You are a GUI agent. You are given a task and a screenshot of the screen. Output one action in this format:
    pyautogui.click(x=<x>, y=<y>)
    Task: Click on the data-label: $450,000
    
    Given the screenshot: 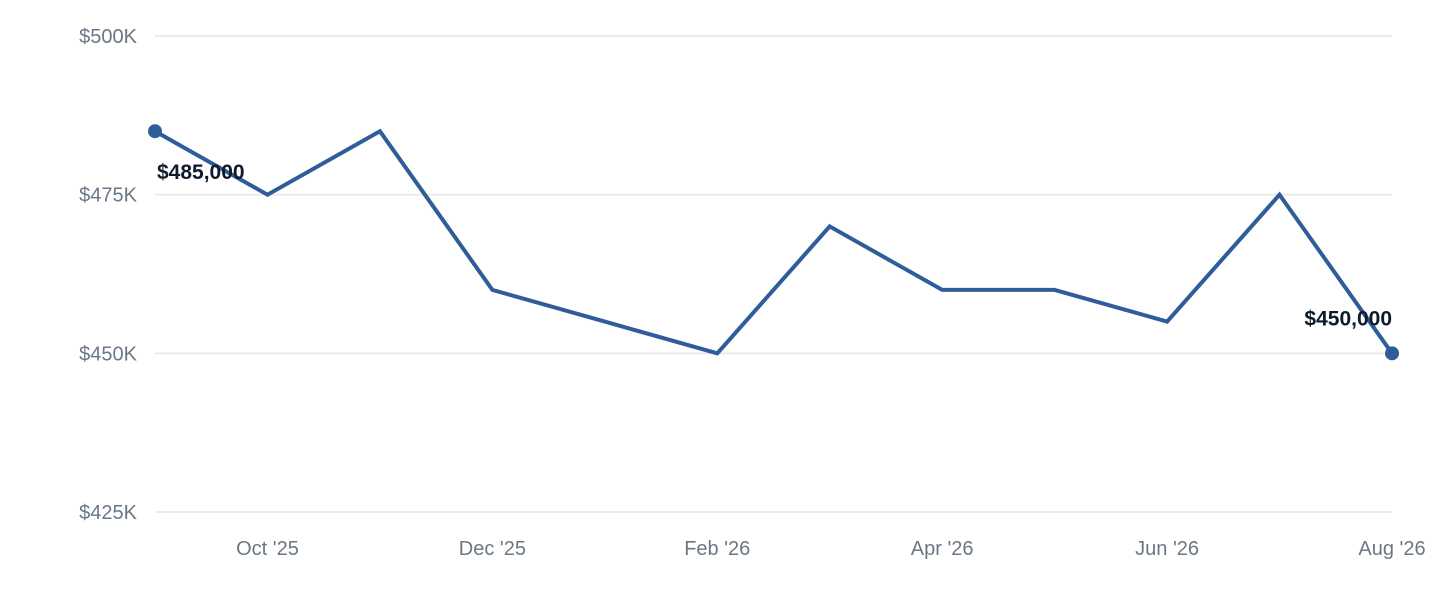 What is the action you would take?
    pyautogui.click(x=1348, y=318)
    